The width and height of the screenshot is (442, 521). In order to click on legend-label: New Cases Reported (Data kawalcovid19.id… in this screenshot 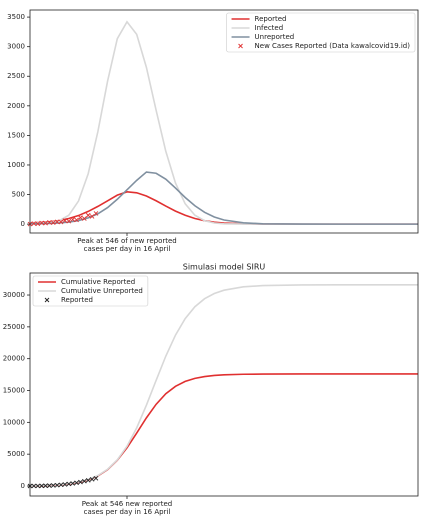, I will do `click(333, 46)`.